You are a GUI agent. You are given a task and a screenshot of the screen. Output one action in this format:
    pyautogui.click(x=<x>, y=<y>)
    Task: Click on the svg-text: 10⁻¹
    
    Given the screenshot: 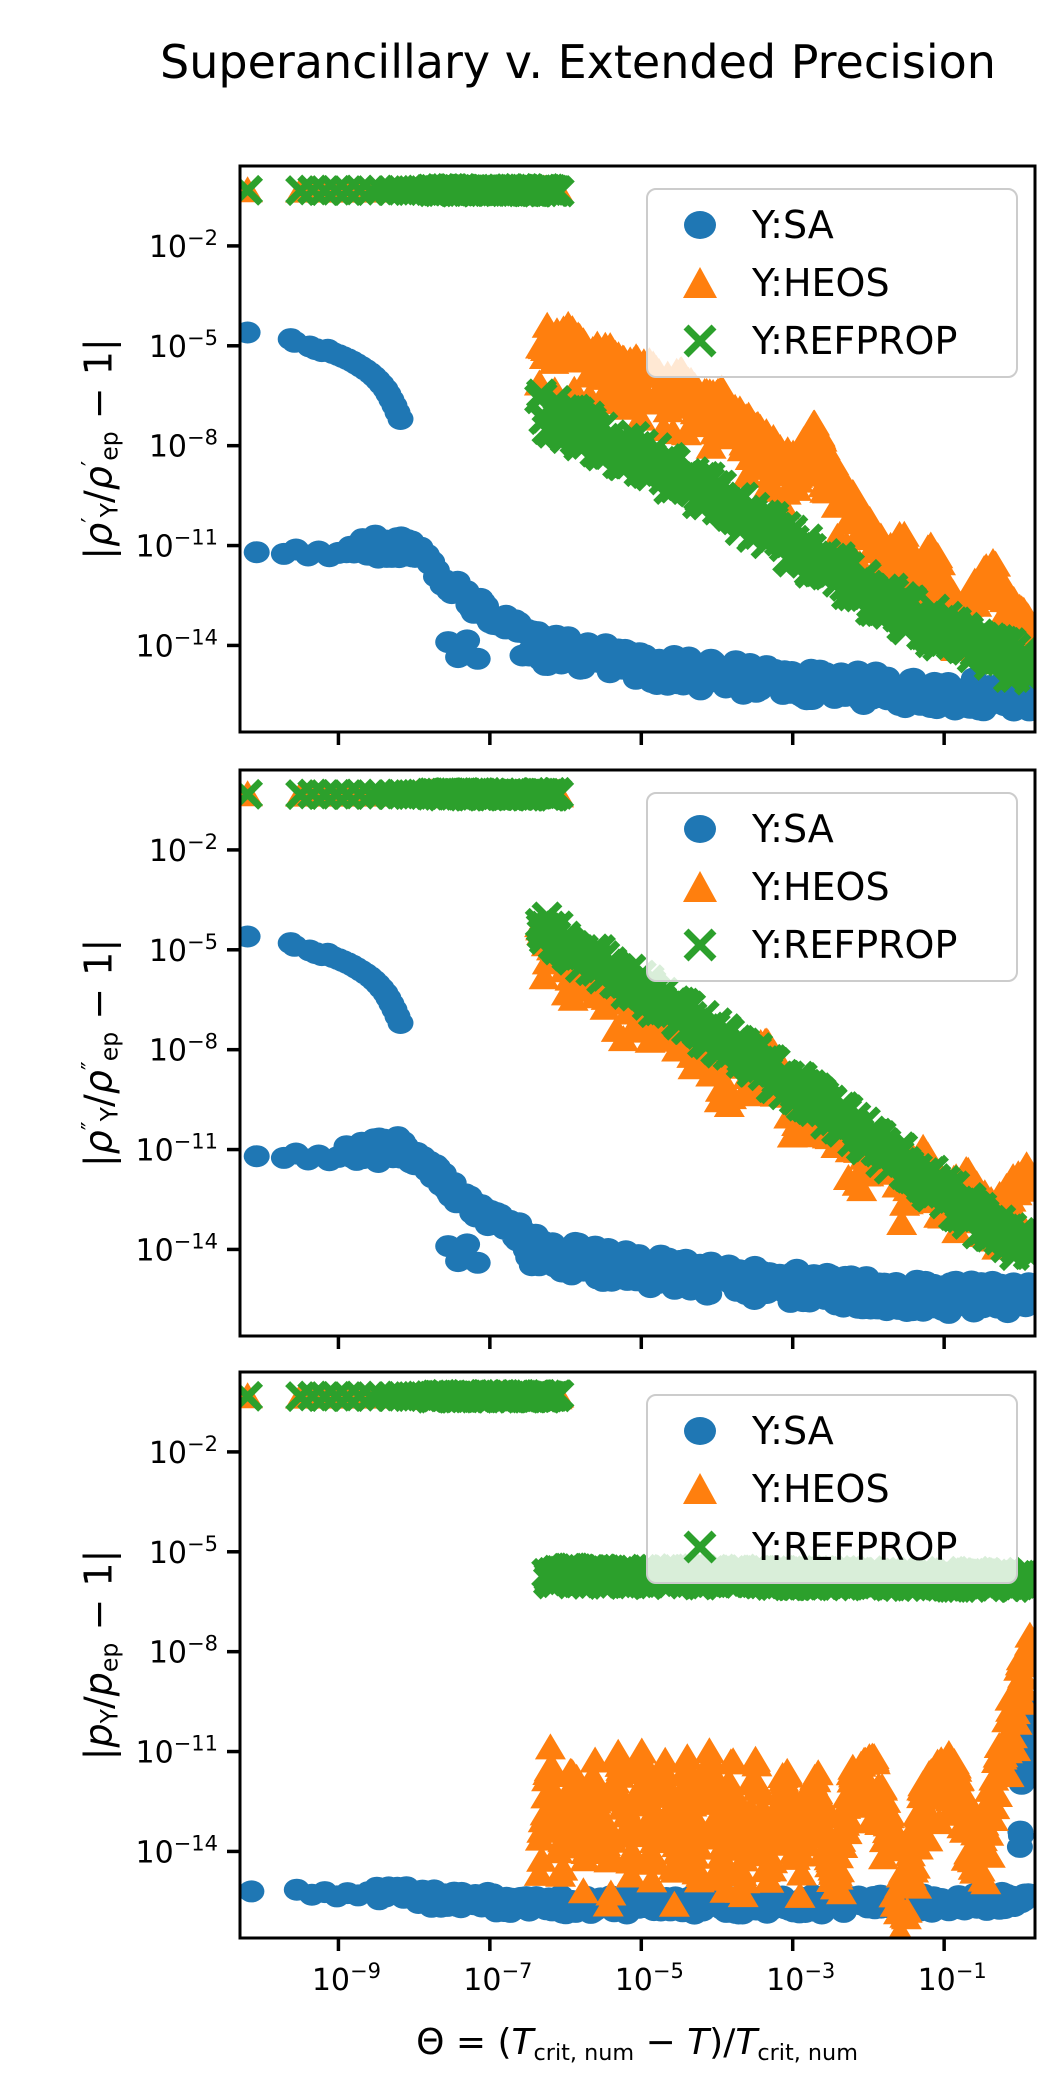 What is the action you would take?
    pyautogui.click(x=952, y=1978)
    